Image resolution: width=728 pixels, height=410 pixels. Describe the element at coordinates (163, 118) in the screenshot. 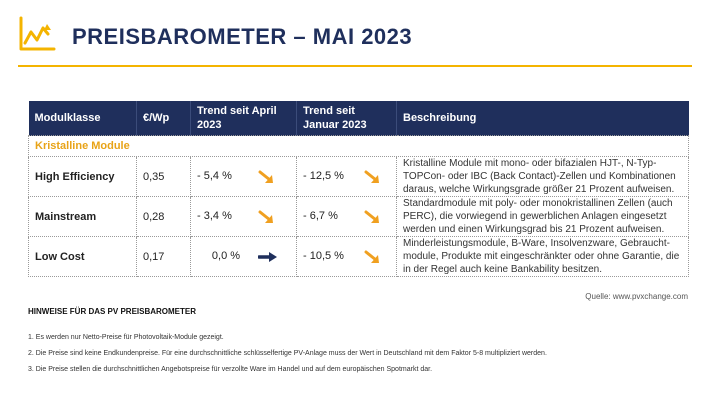

I see `column-header-price: €/Wp` at that location.